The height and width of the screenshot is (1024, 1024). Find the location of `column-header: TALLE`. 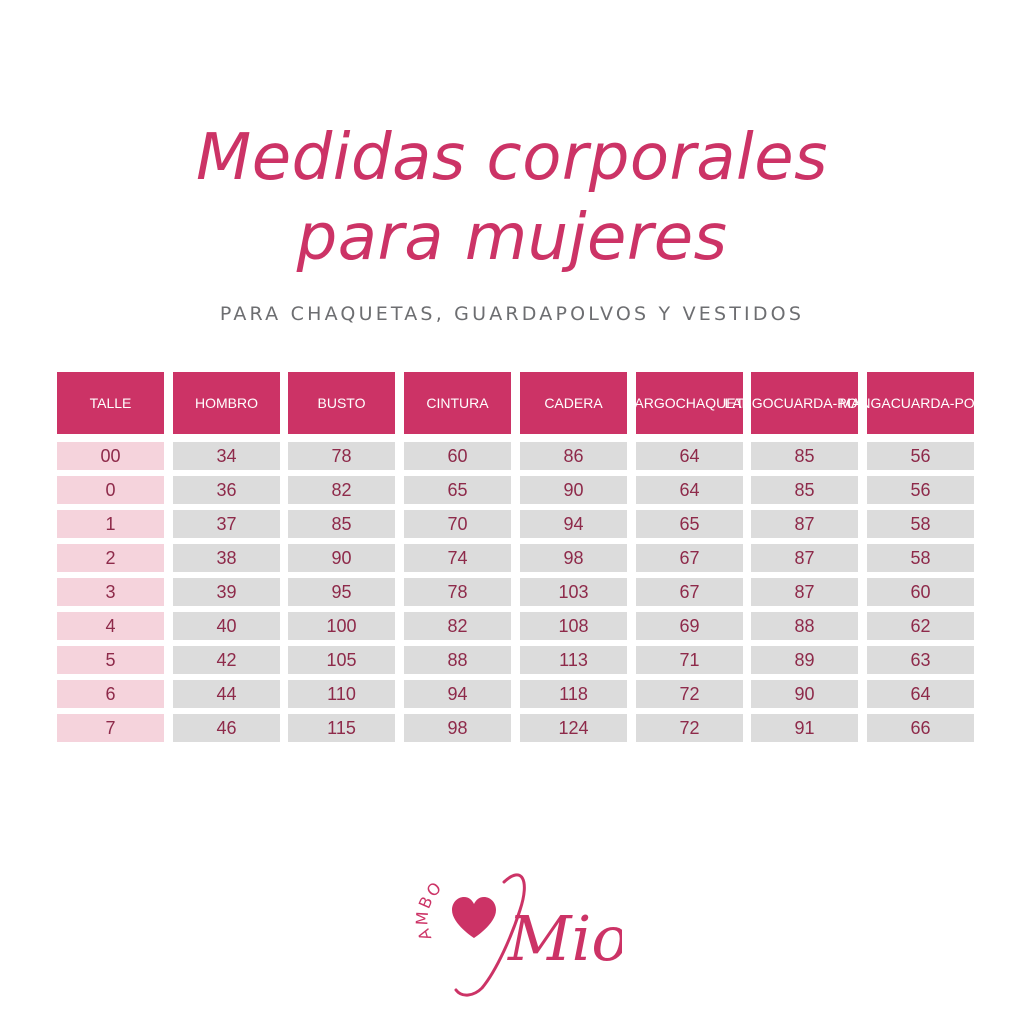

column-header: TALLE is located at coordinates (110, 403).